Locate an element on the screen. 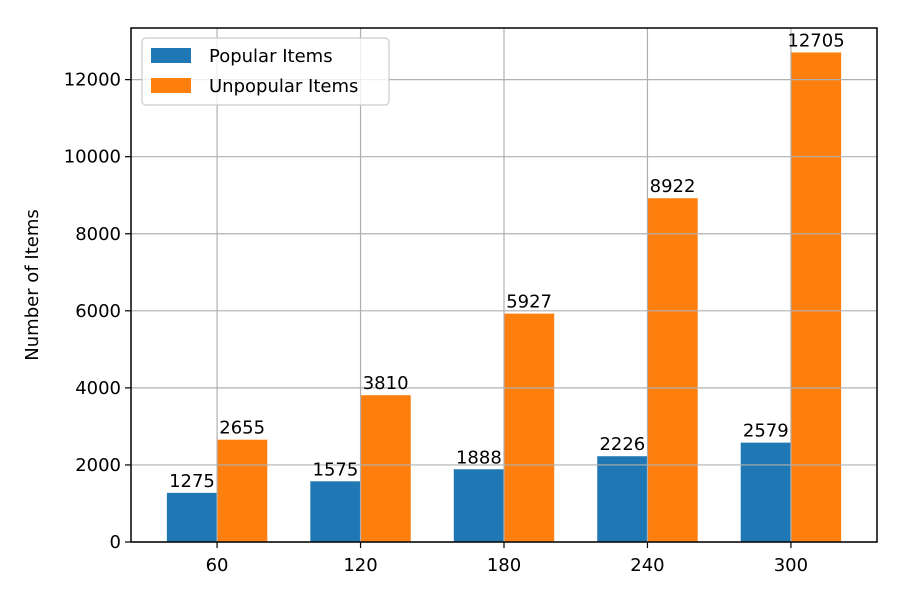 This screenshot has height=600, width=900. y-axis-label: Number of Items is located at coordinates (32, 284).